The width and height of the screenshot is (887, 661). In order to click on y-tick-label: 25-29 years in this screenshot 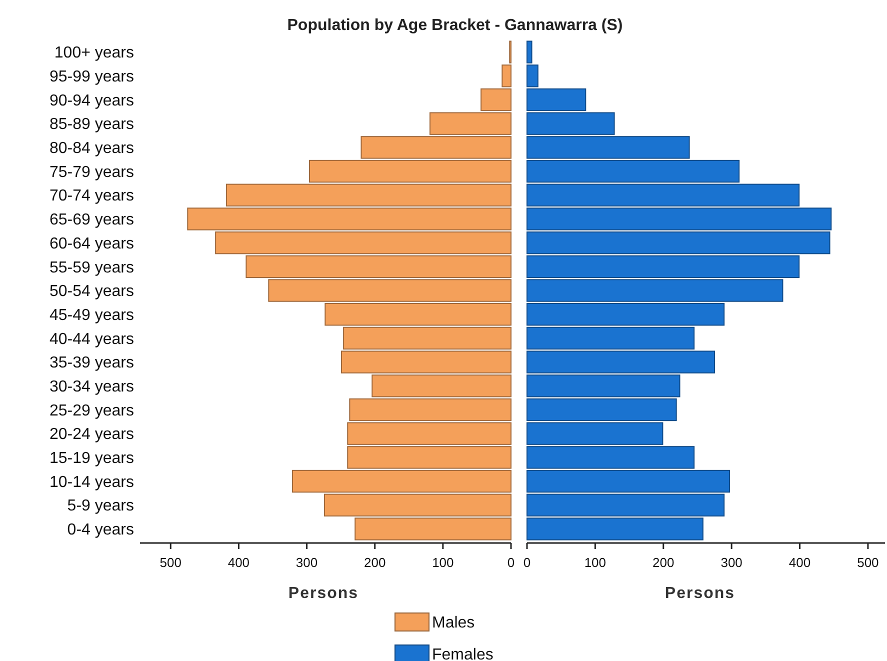, I will do `click(92, 411)`.